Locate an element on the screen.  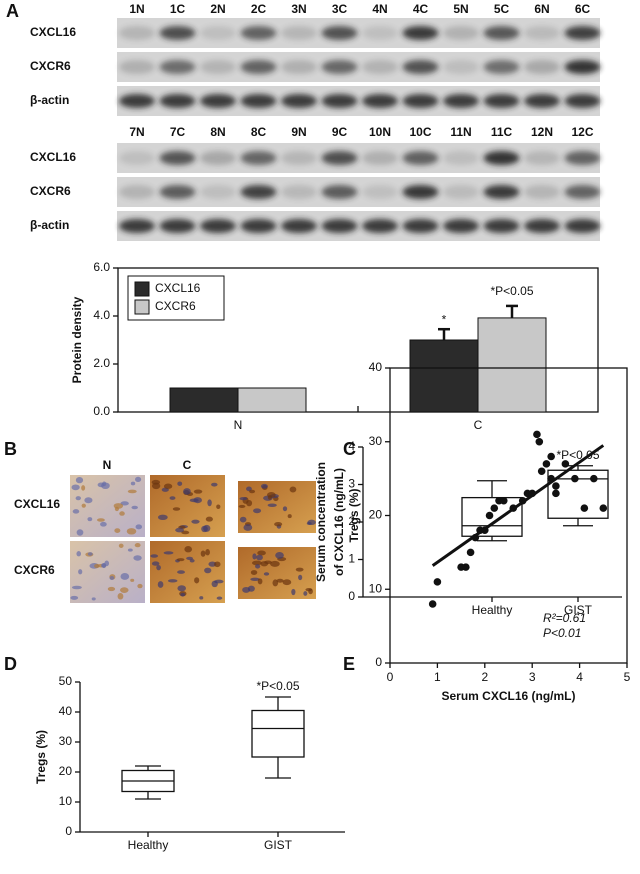
y-tick-label: 3 is located at coordinates (351, 484).